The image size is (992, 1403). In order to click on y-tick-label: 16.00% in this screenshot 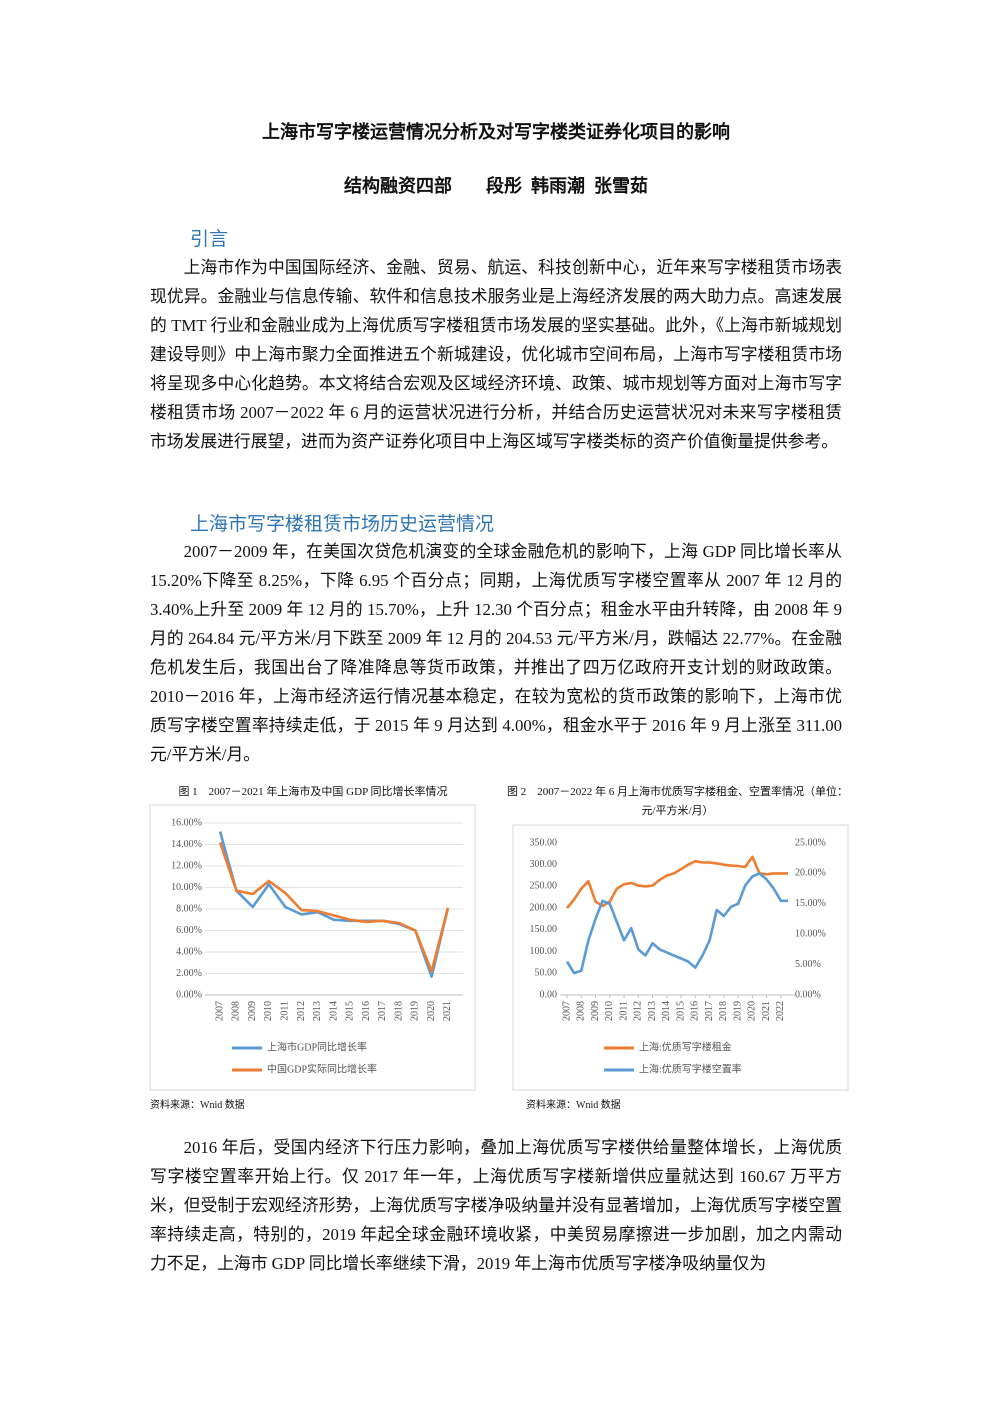, I will do `click(186, 822)`.